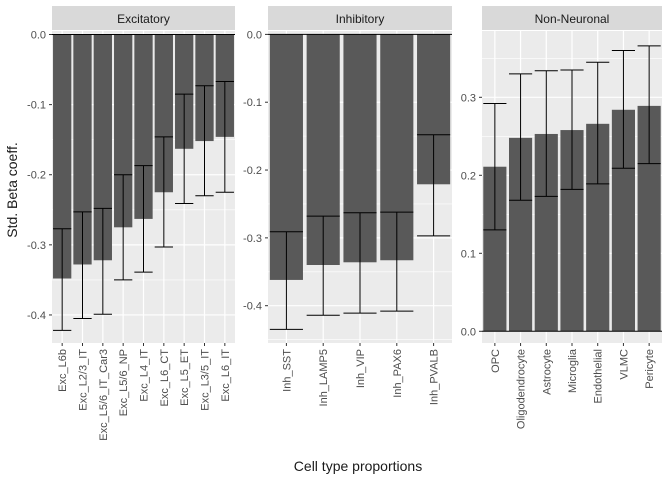  I want to click on x-tick-label: Oligodendrocyte, so click(522, 389).